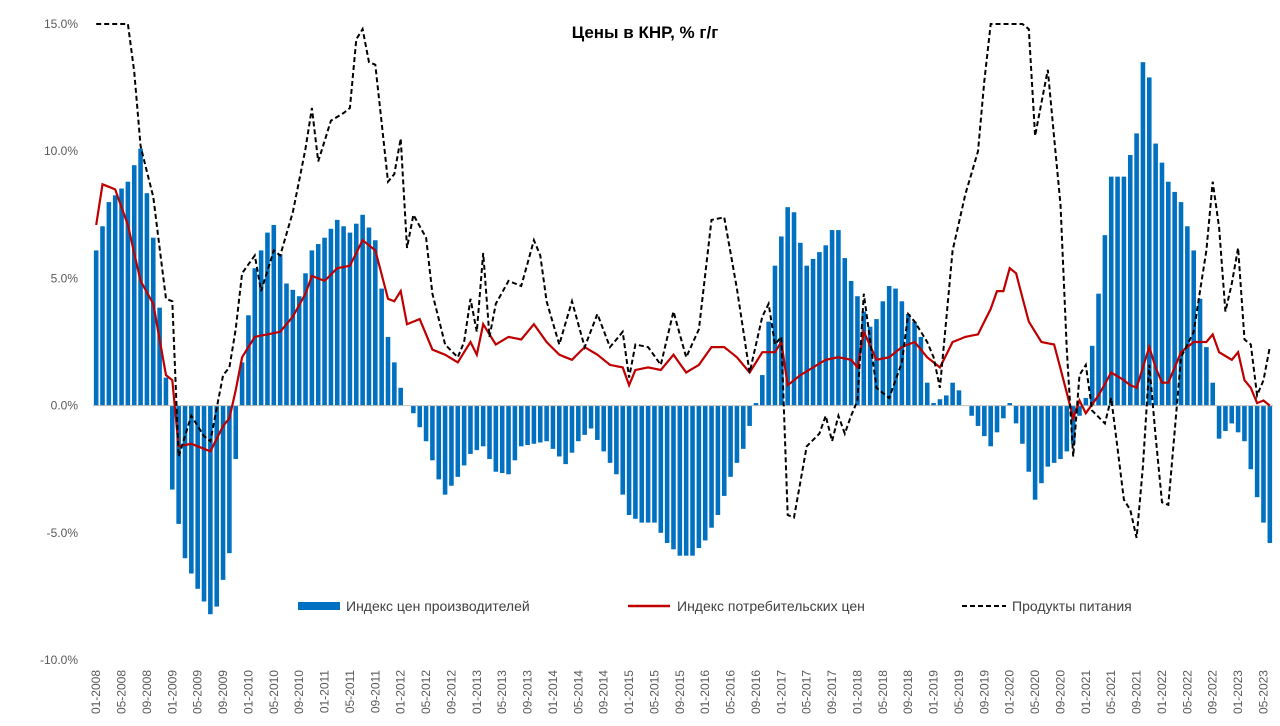  Describe the element at coordinates (1263, 692) in the screenshot. I see `x-tick-label: 05-2023` at that location.